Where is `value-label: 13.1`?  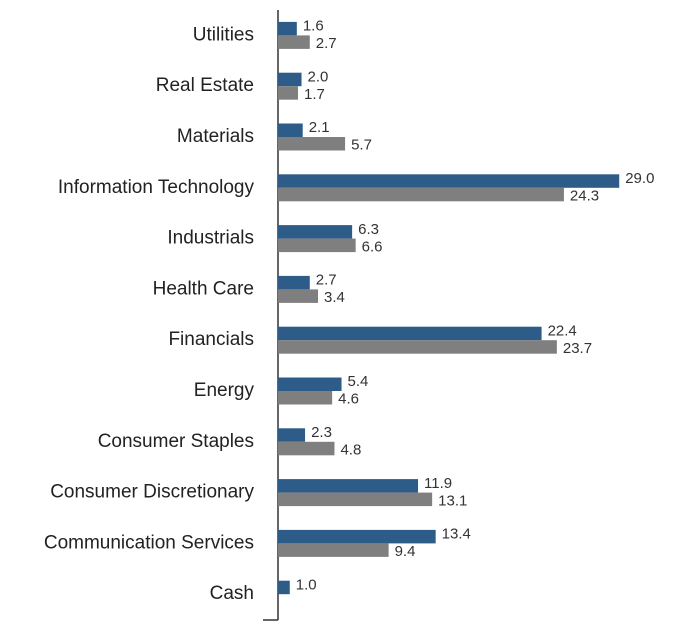 value-label: 13.1 is located at coordinates (452, 500).